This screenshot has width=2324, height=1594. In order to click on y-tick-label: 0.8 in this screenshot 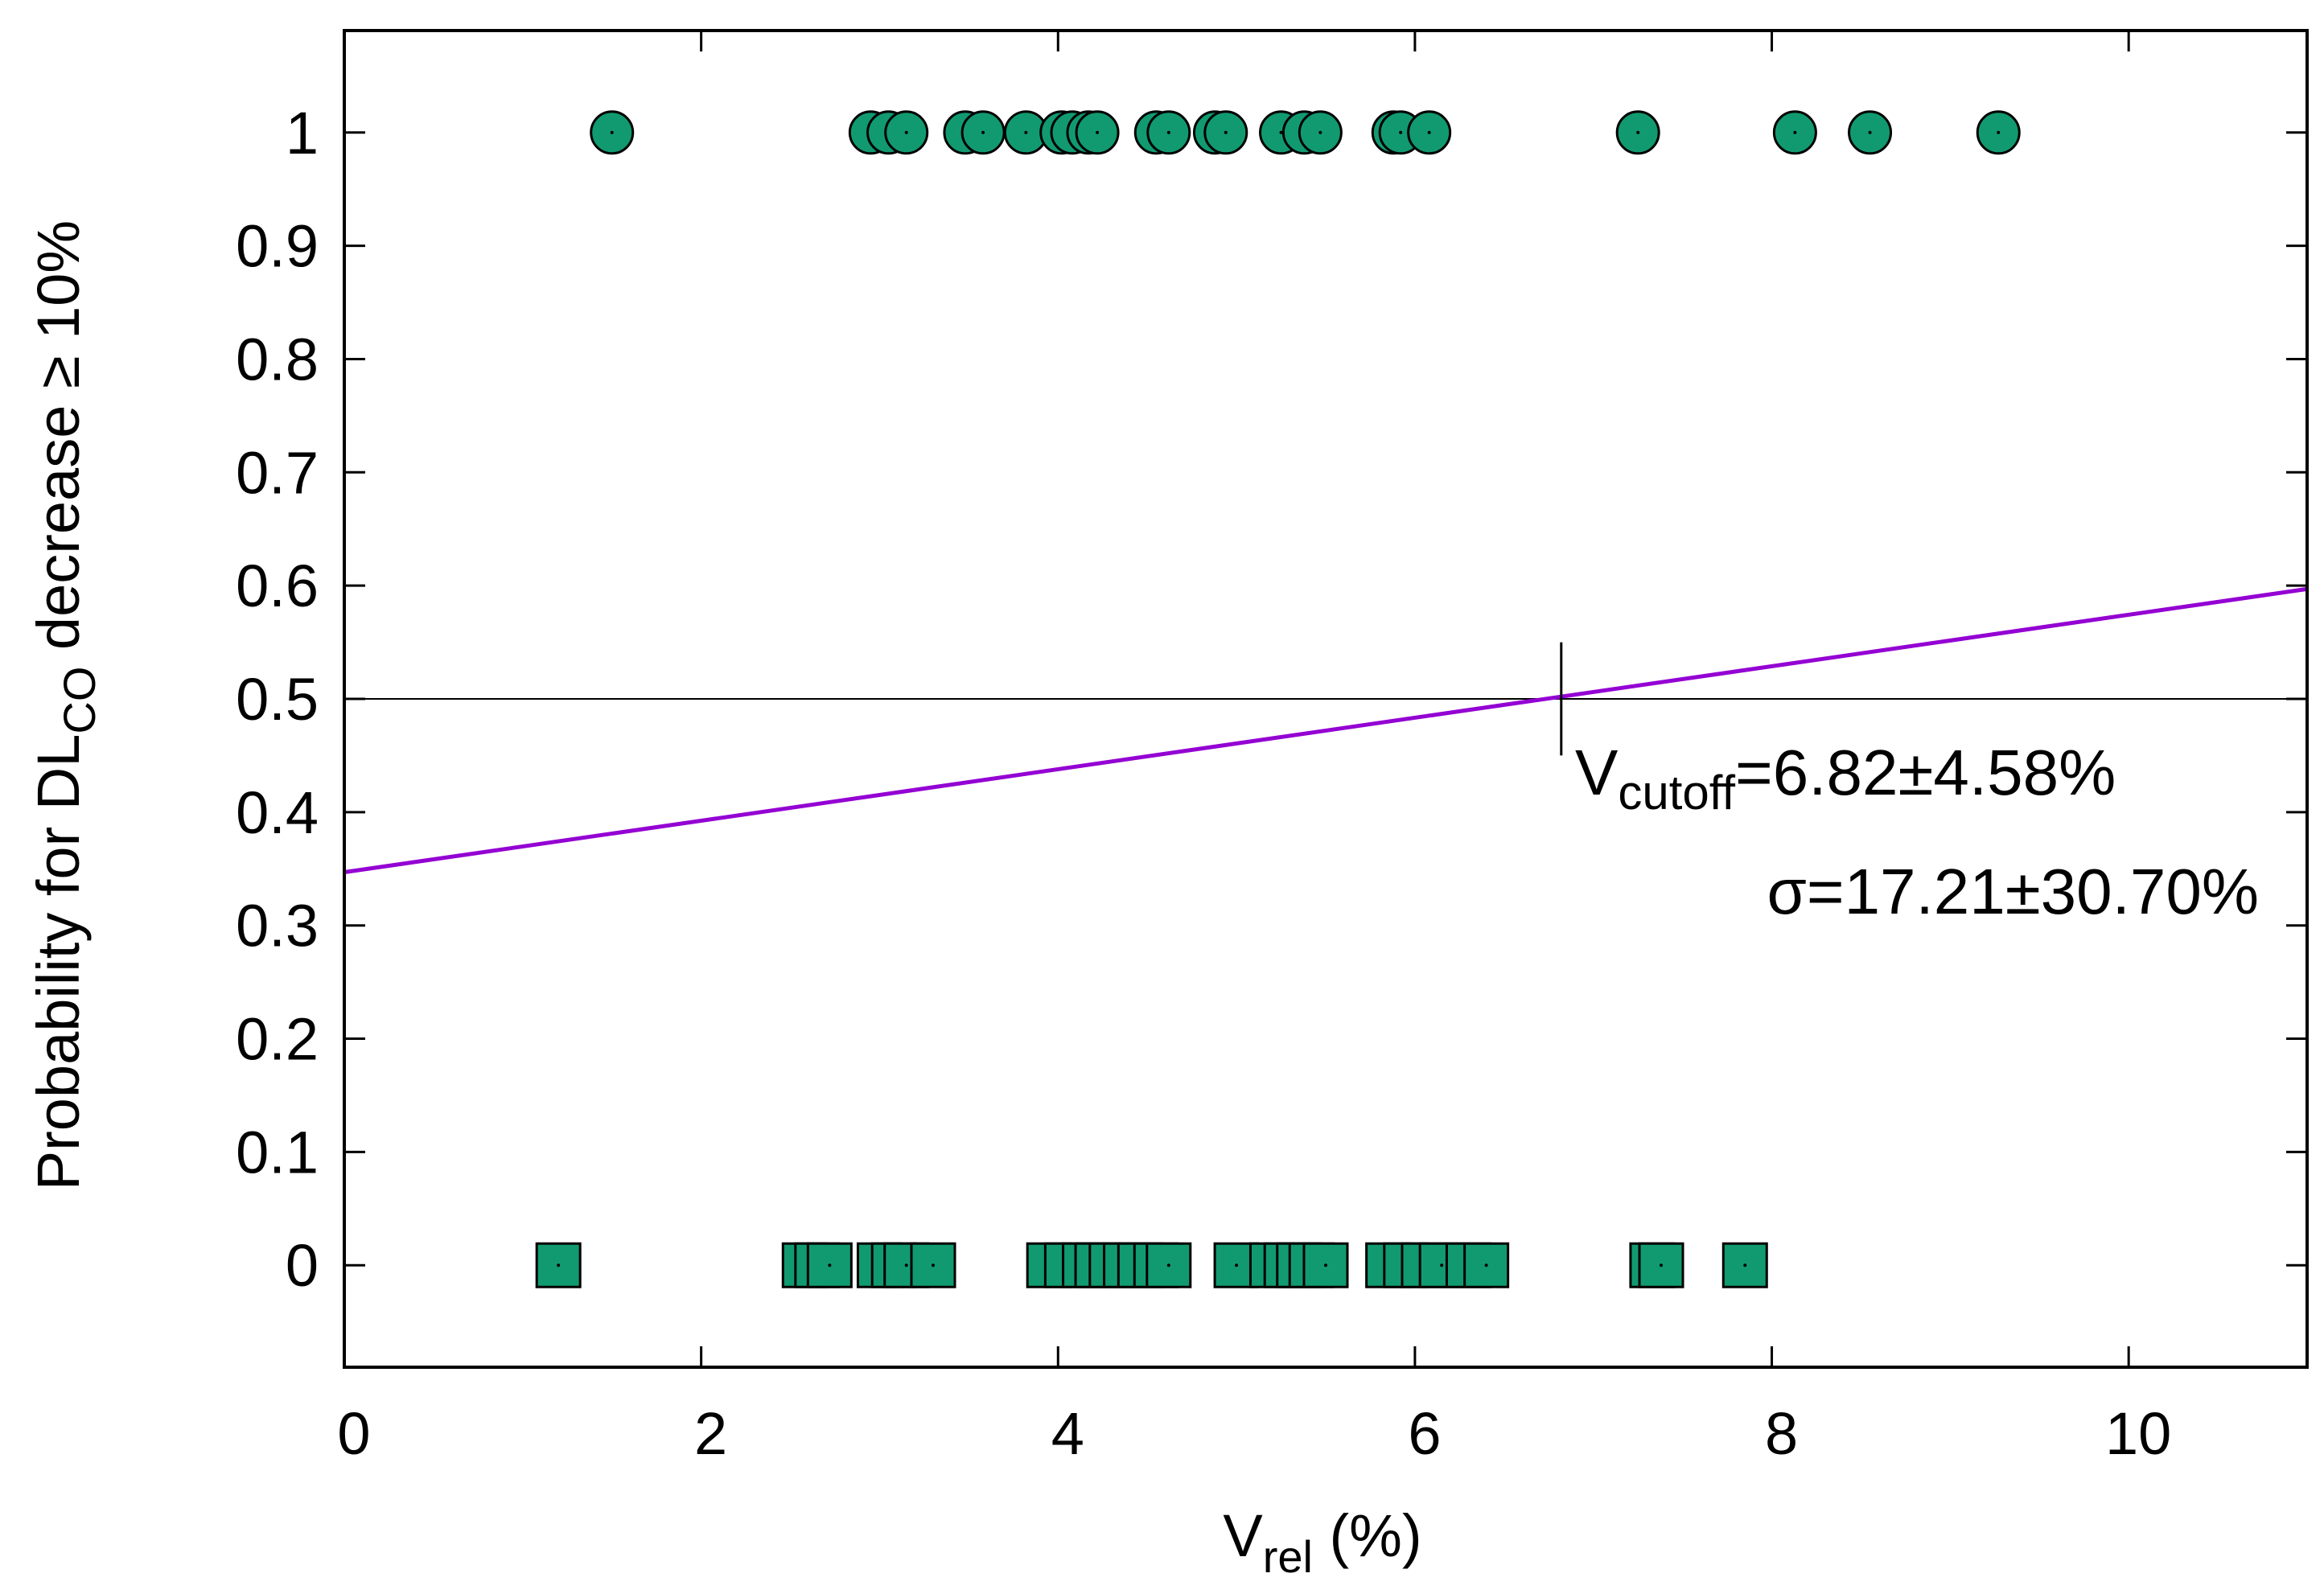, I will do `click(278, 359)`.